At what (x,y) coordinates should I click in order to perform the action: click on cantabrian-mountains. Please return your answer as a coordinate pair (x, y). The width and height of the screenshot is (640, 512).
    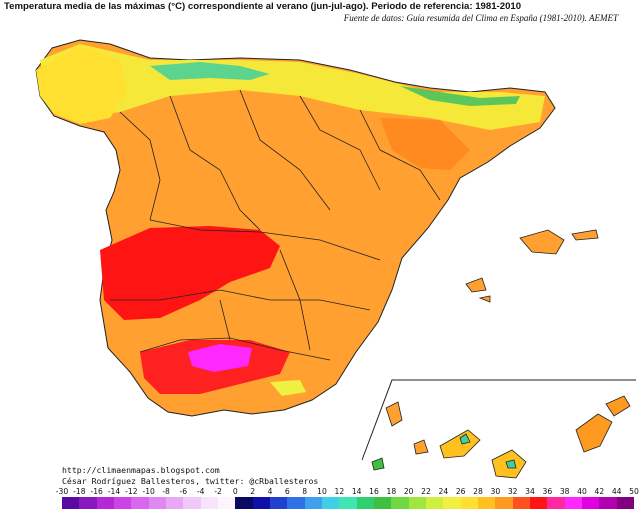
    Looking at the image, I should click on (210, 71).